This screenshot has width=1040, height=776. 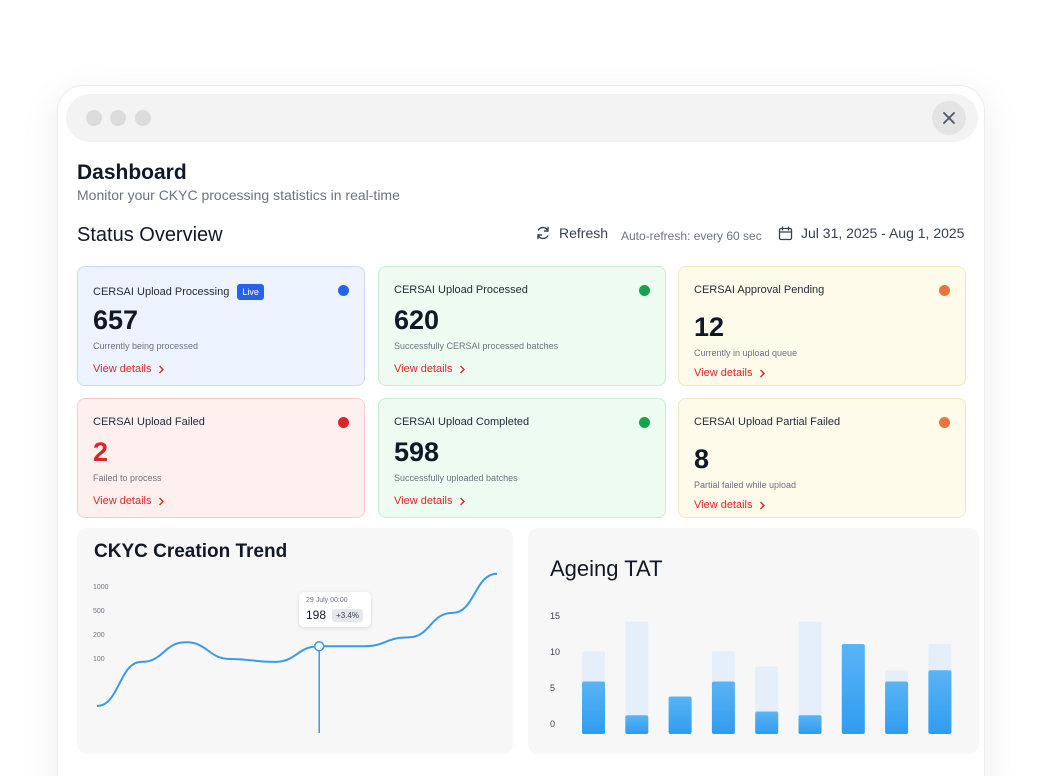 I want to click on card-title: CERSAI Upload Completed, so click(x=462, y=422).